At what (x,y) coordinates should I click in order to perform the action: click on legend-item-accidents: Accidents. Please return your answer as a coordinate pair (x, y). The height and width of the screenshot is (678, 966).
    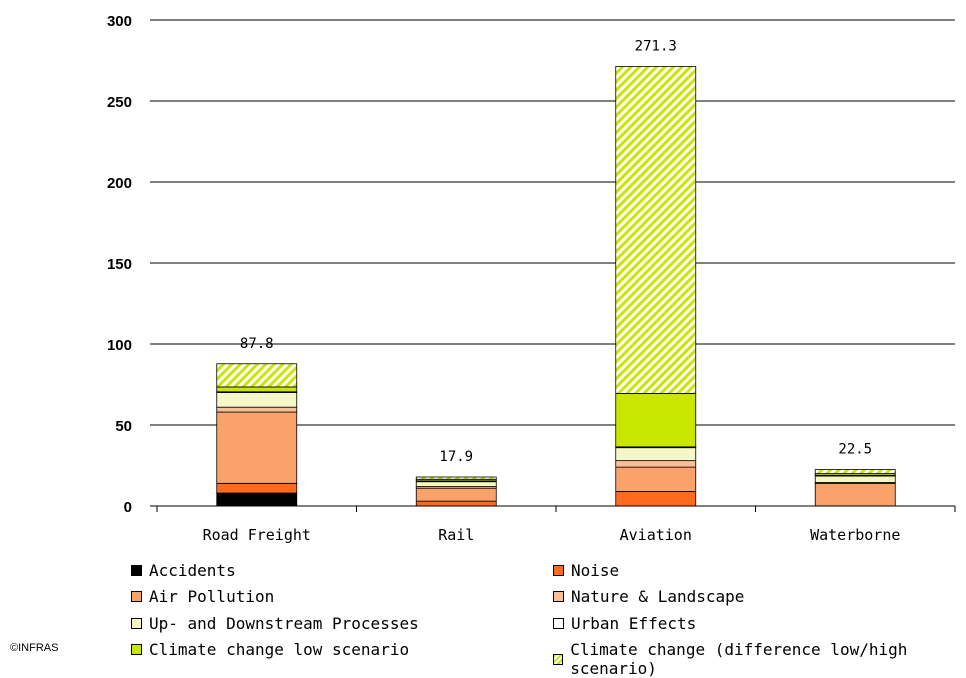
    Looking at the image, I should click on (183, 570).